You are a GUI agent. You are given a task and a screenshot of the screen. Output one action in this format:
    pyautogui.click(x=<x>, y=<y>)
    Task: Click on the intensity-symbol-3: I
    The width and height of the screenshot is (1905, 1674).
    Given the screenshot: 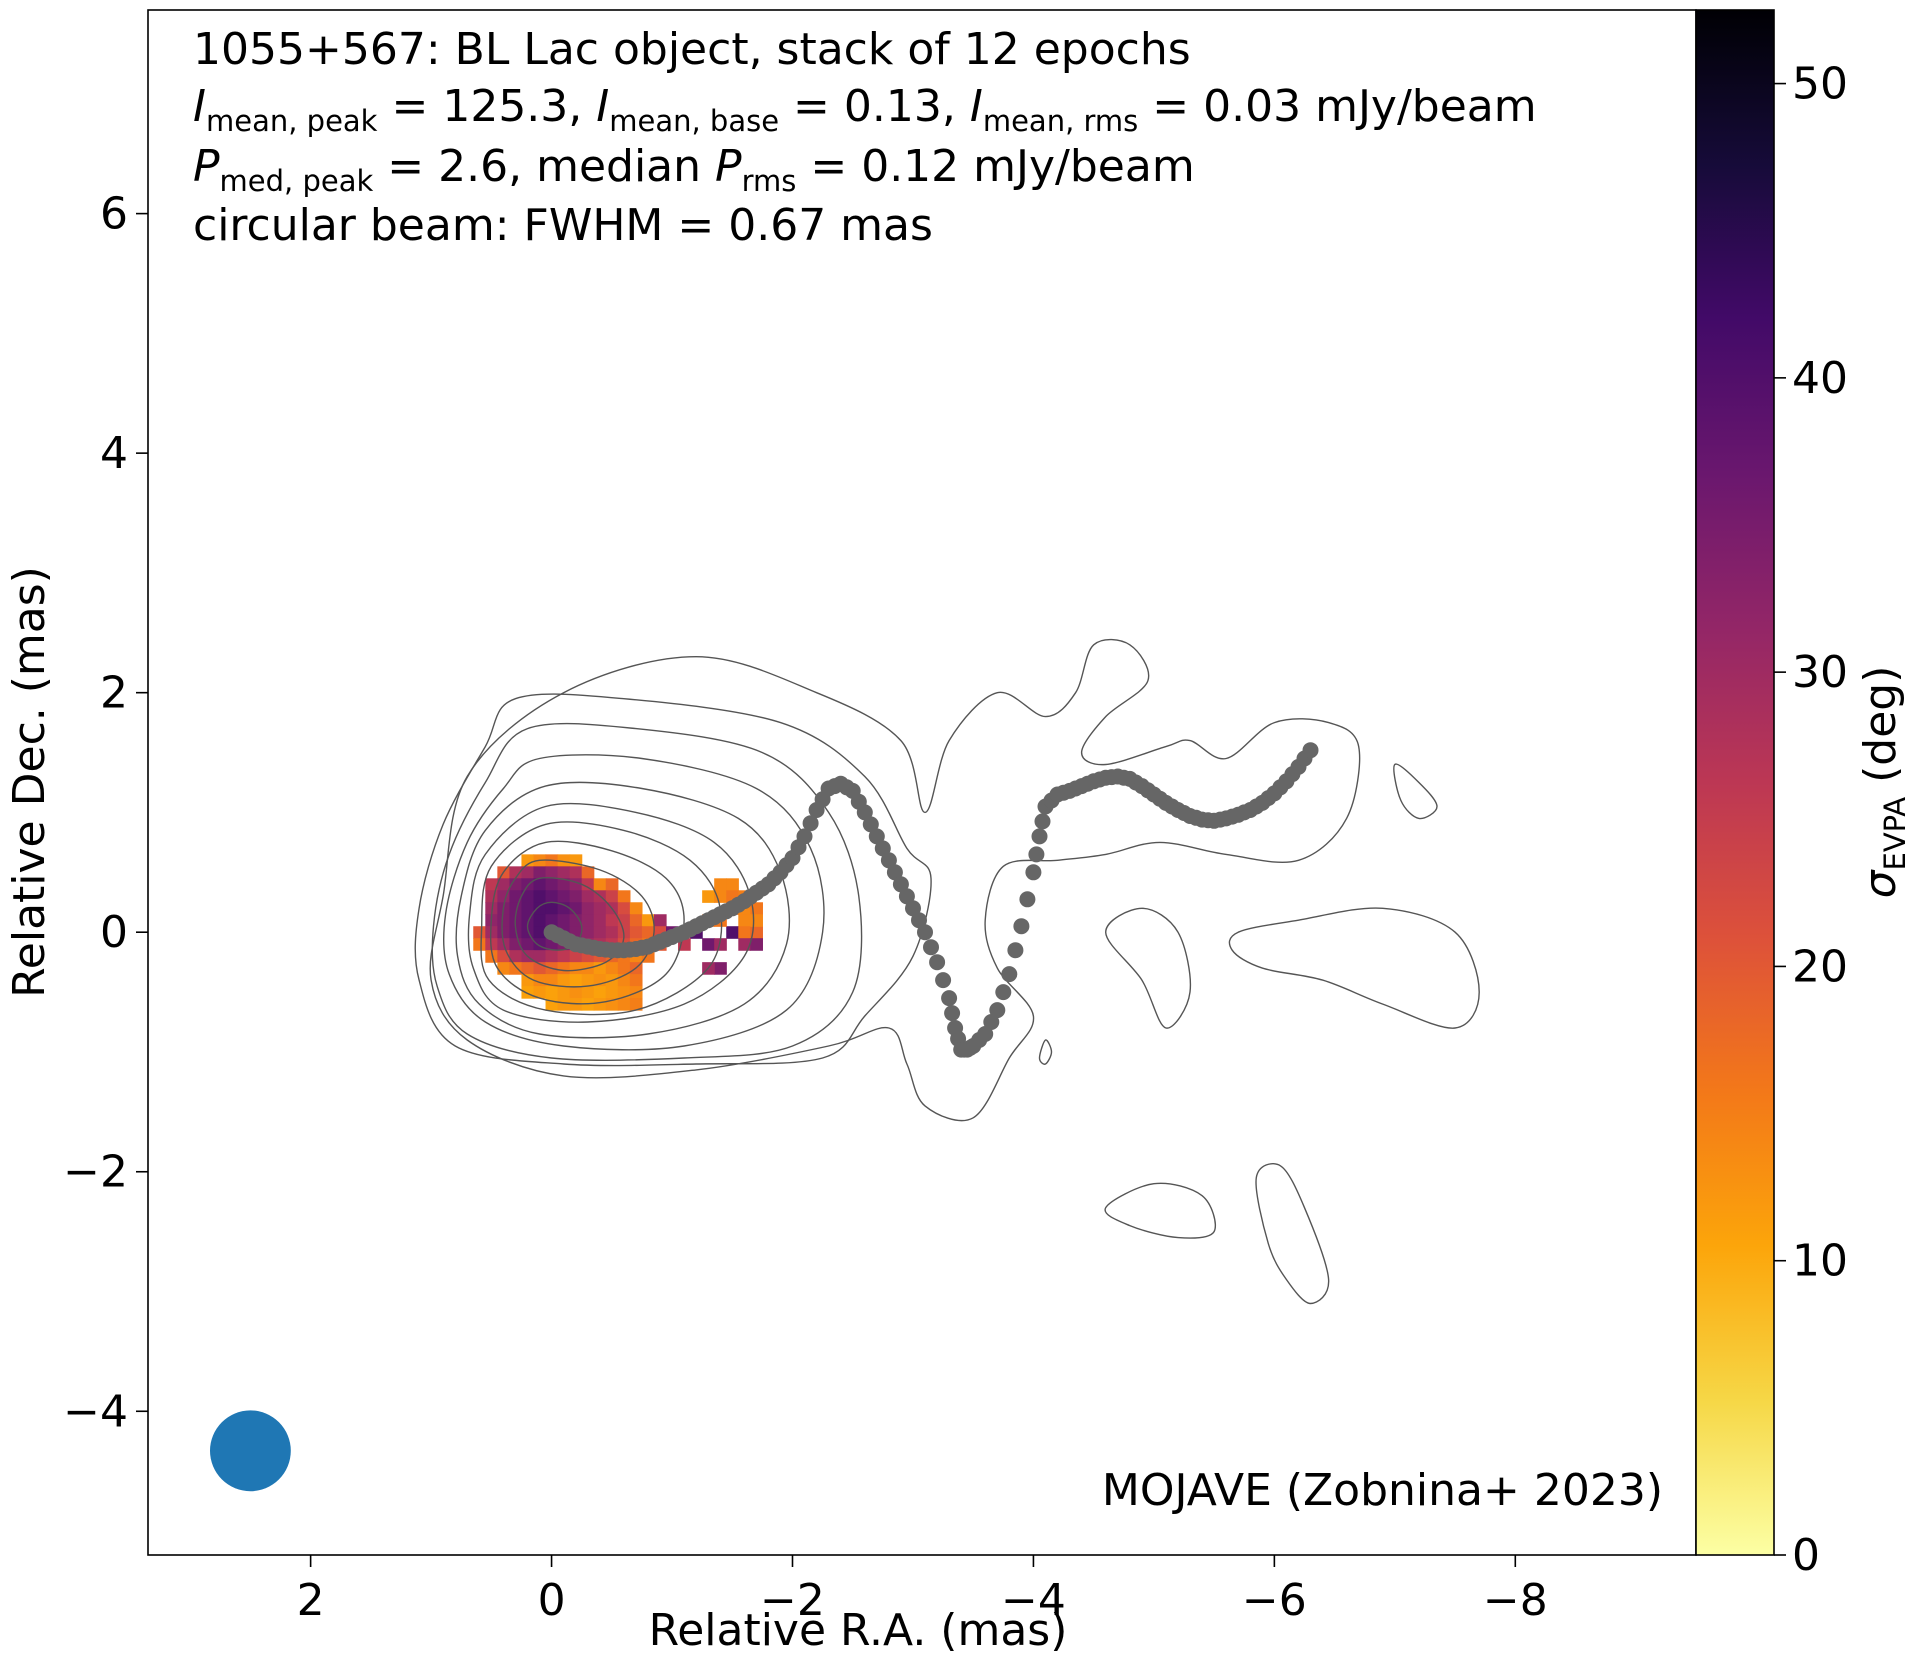 What is the action you would take?
    pyautogui.click(x=976, y=106)
    